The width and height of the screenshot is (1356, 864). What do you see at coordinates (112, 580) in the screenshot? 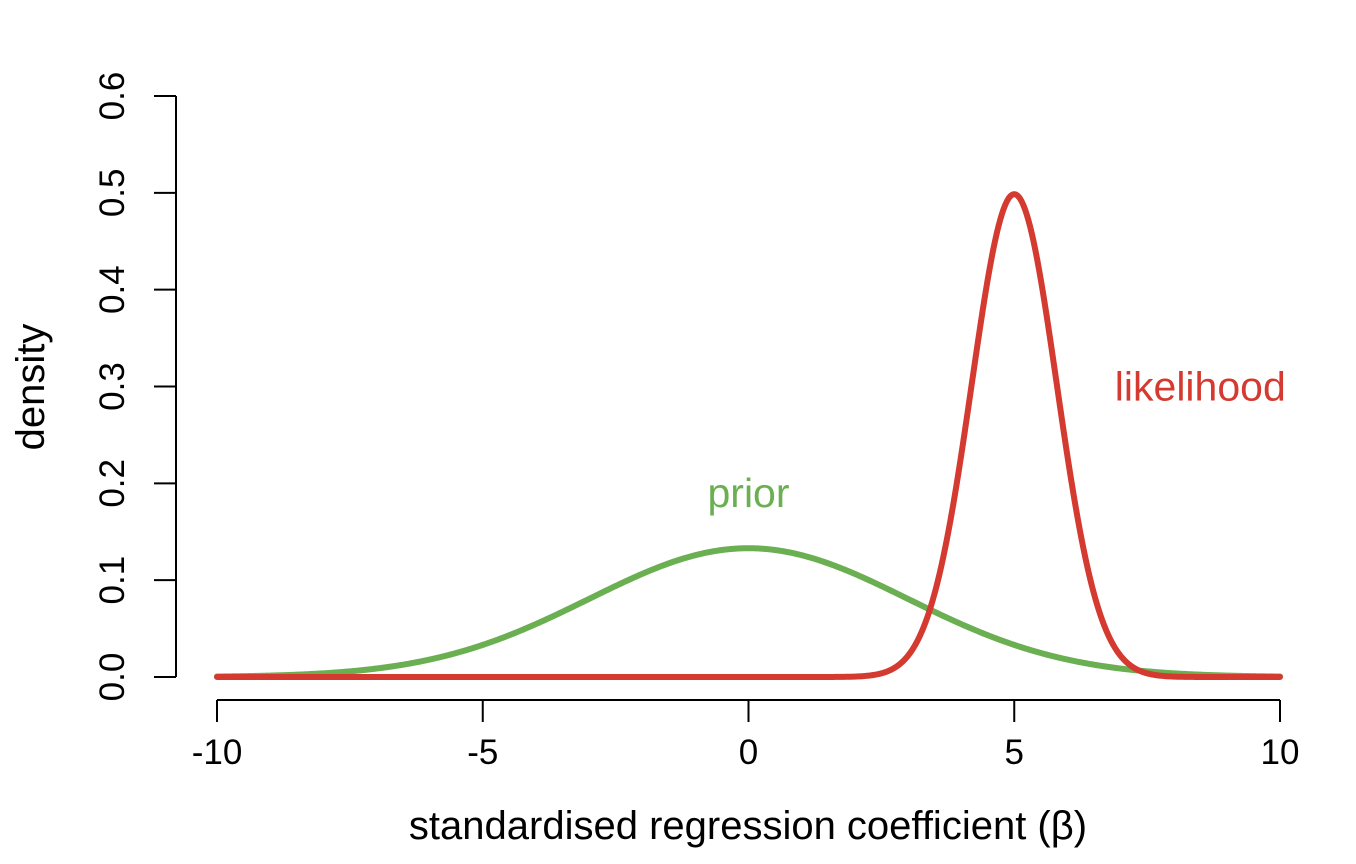
I see `y-tick-label: 0.1` at bounding box center [112, 580].